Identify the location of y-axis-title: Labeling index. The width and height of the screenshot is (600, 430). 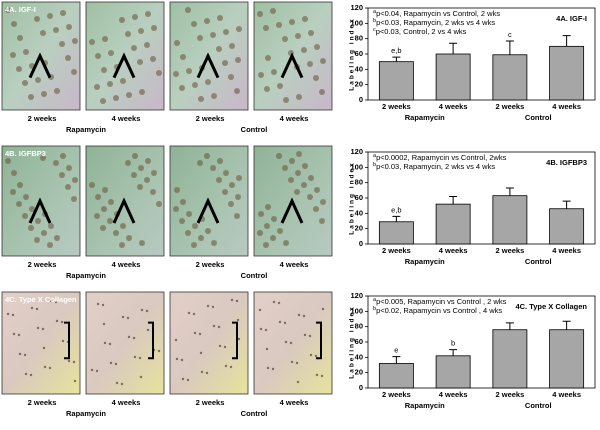
(352, 198).